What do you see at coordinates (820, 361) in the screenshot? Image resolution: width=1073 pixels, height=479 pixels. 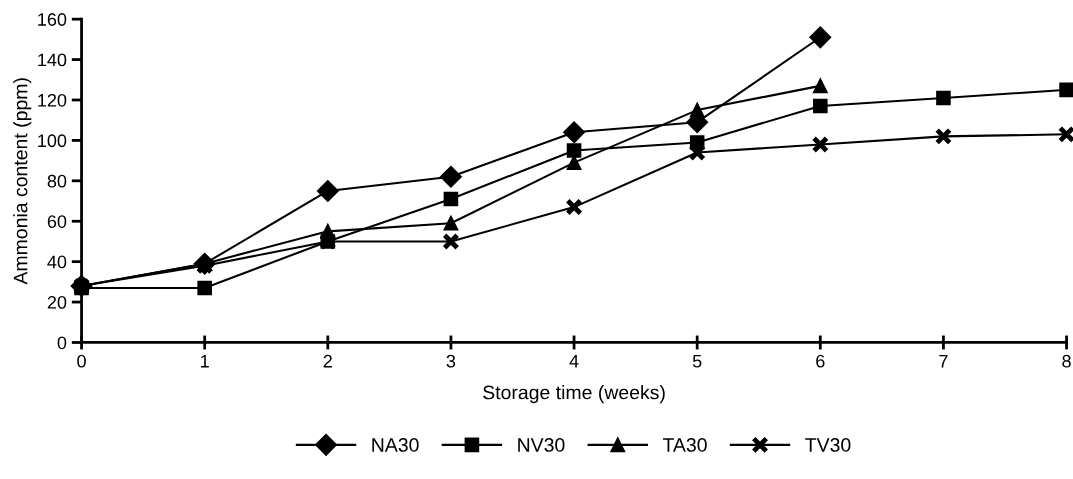 I see `x-tick-label: 6` at bounding box center [820, 361].